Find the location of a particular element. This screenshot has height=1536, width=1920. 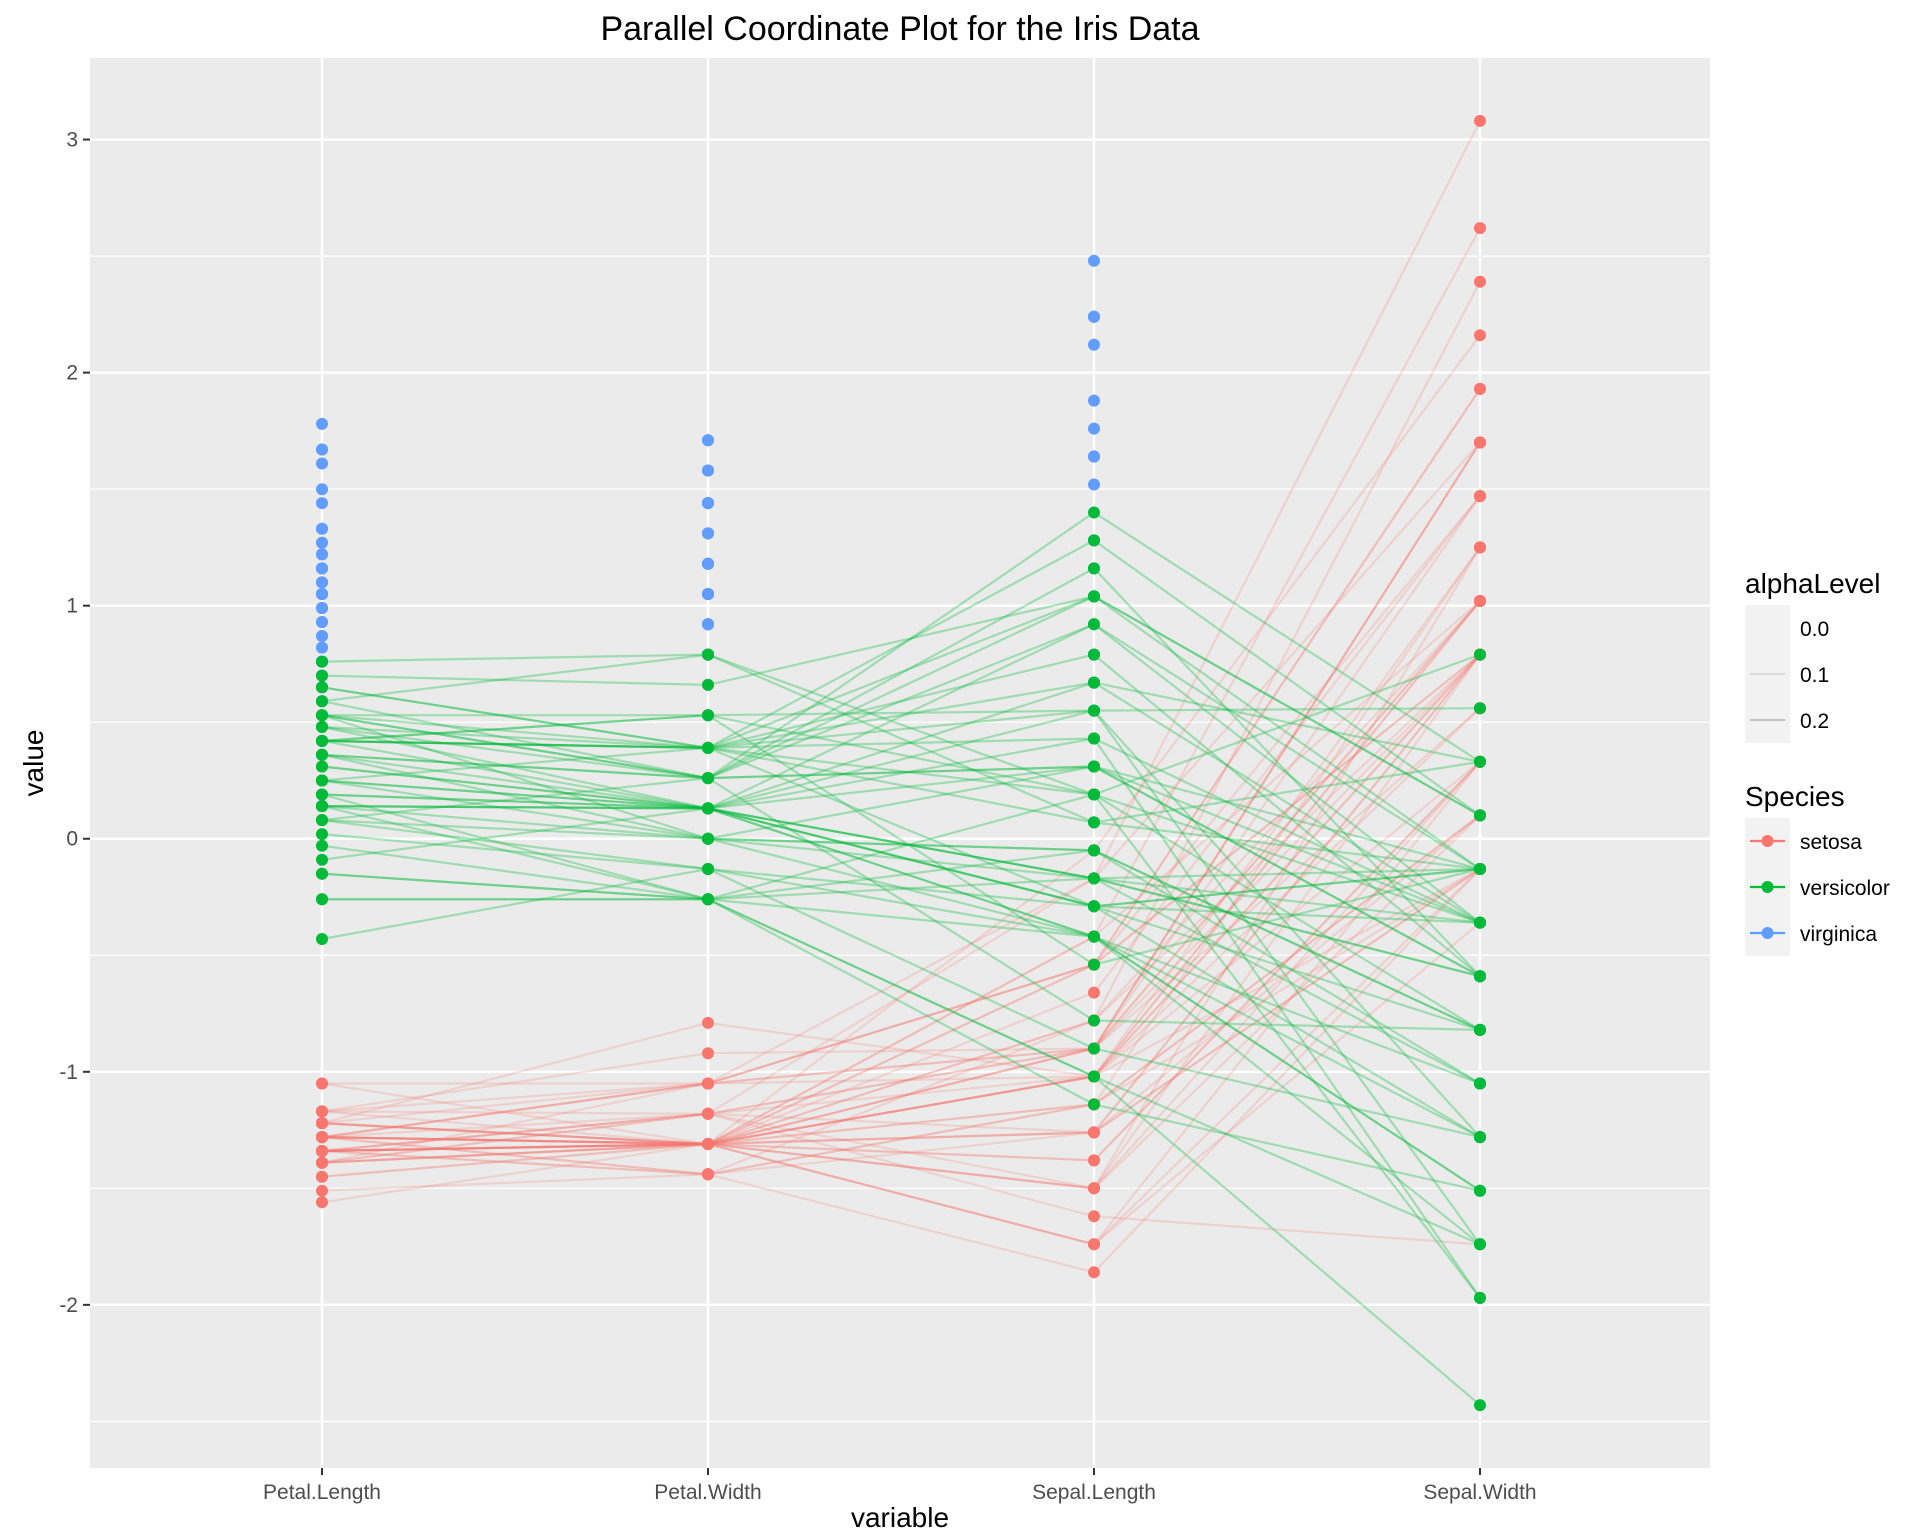

legend-key-point is located at coordinates (1767, 933).